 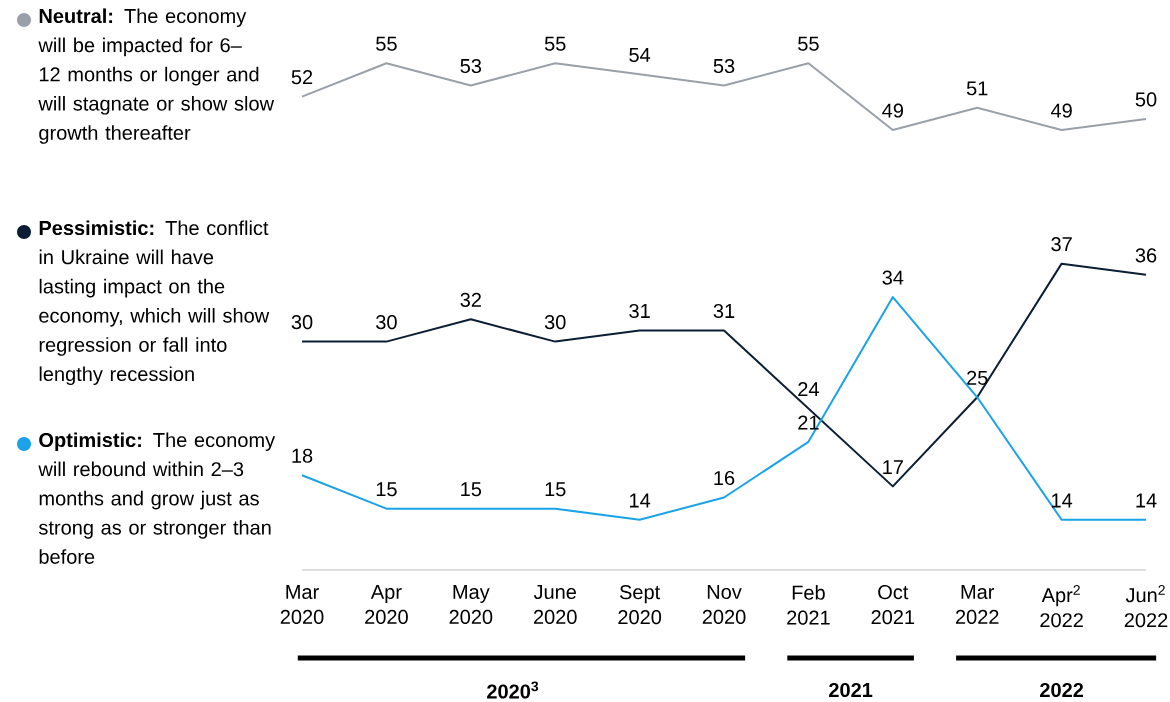 What do you see at coordinates (302, 605) in the screenshot?
I see `x-tick-label: Mar 2020` at bounding box center [302, 605].